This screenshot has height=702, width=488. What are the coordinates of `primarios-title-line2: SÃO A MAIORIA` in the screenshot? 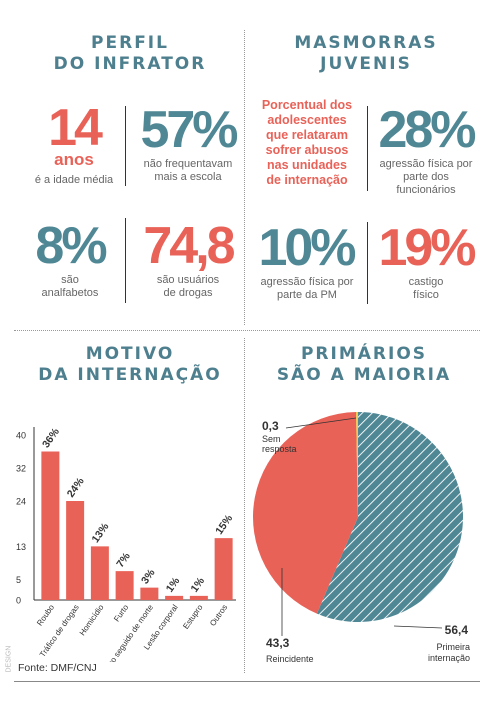 It's located at (364, 375).